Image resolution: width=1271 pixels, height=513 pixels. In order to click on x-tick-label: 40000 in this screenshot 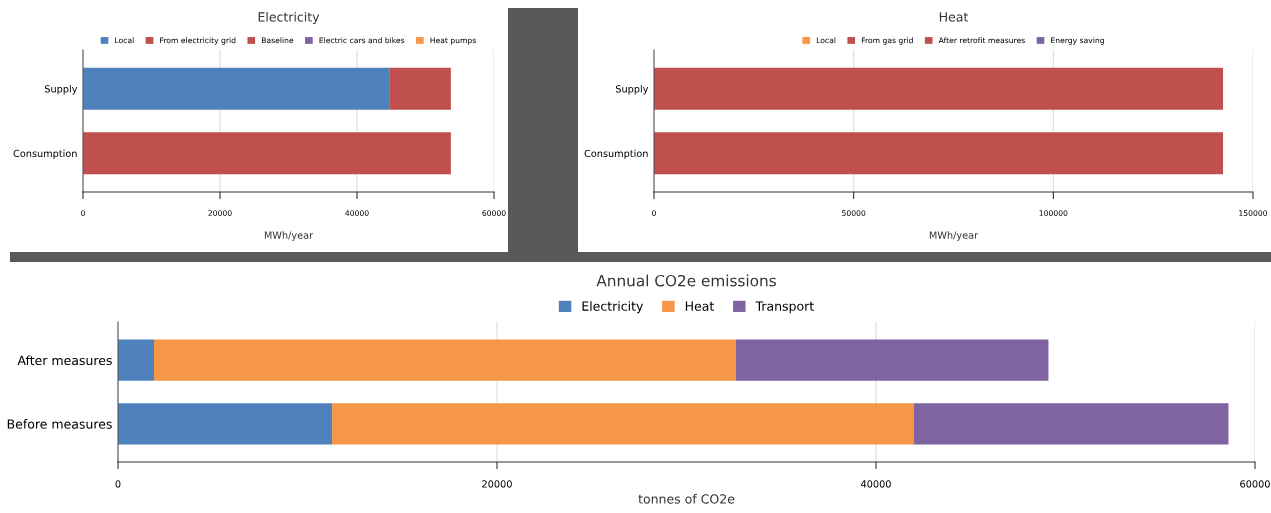, I will do `click(876, 484)`.